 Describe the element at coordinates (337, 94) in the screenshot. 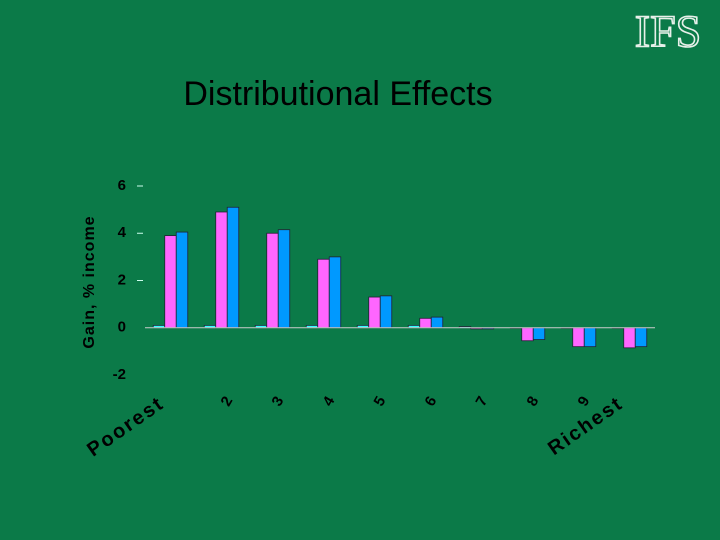

I see `chart-title: Distributional Effects` at that location.